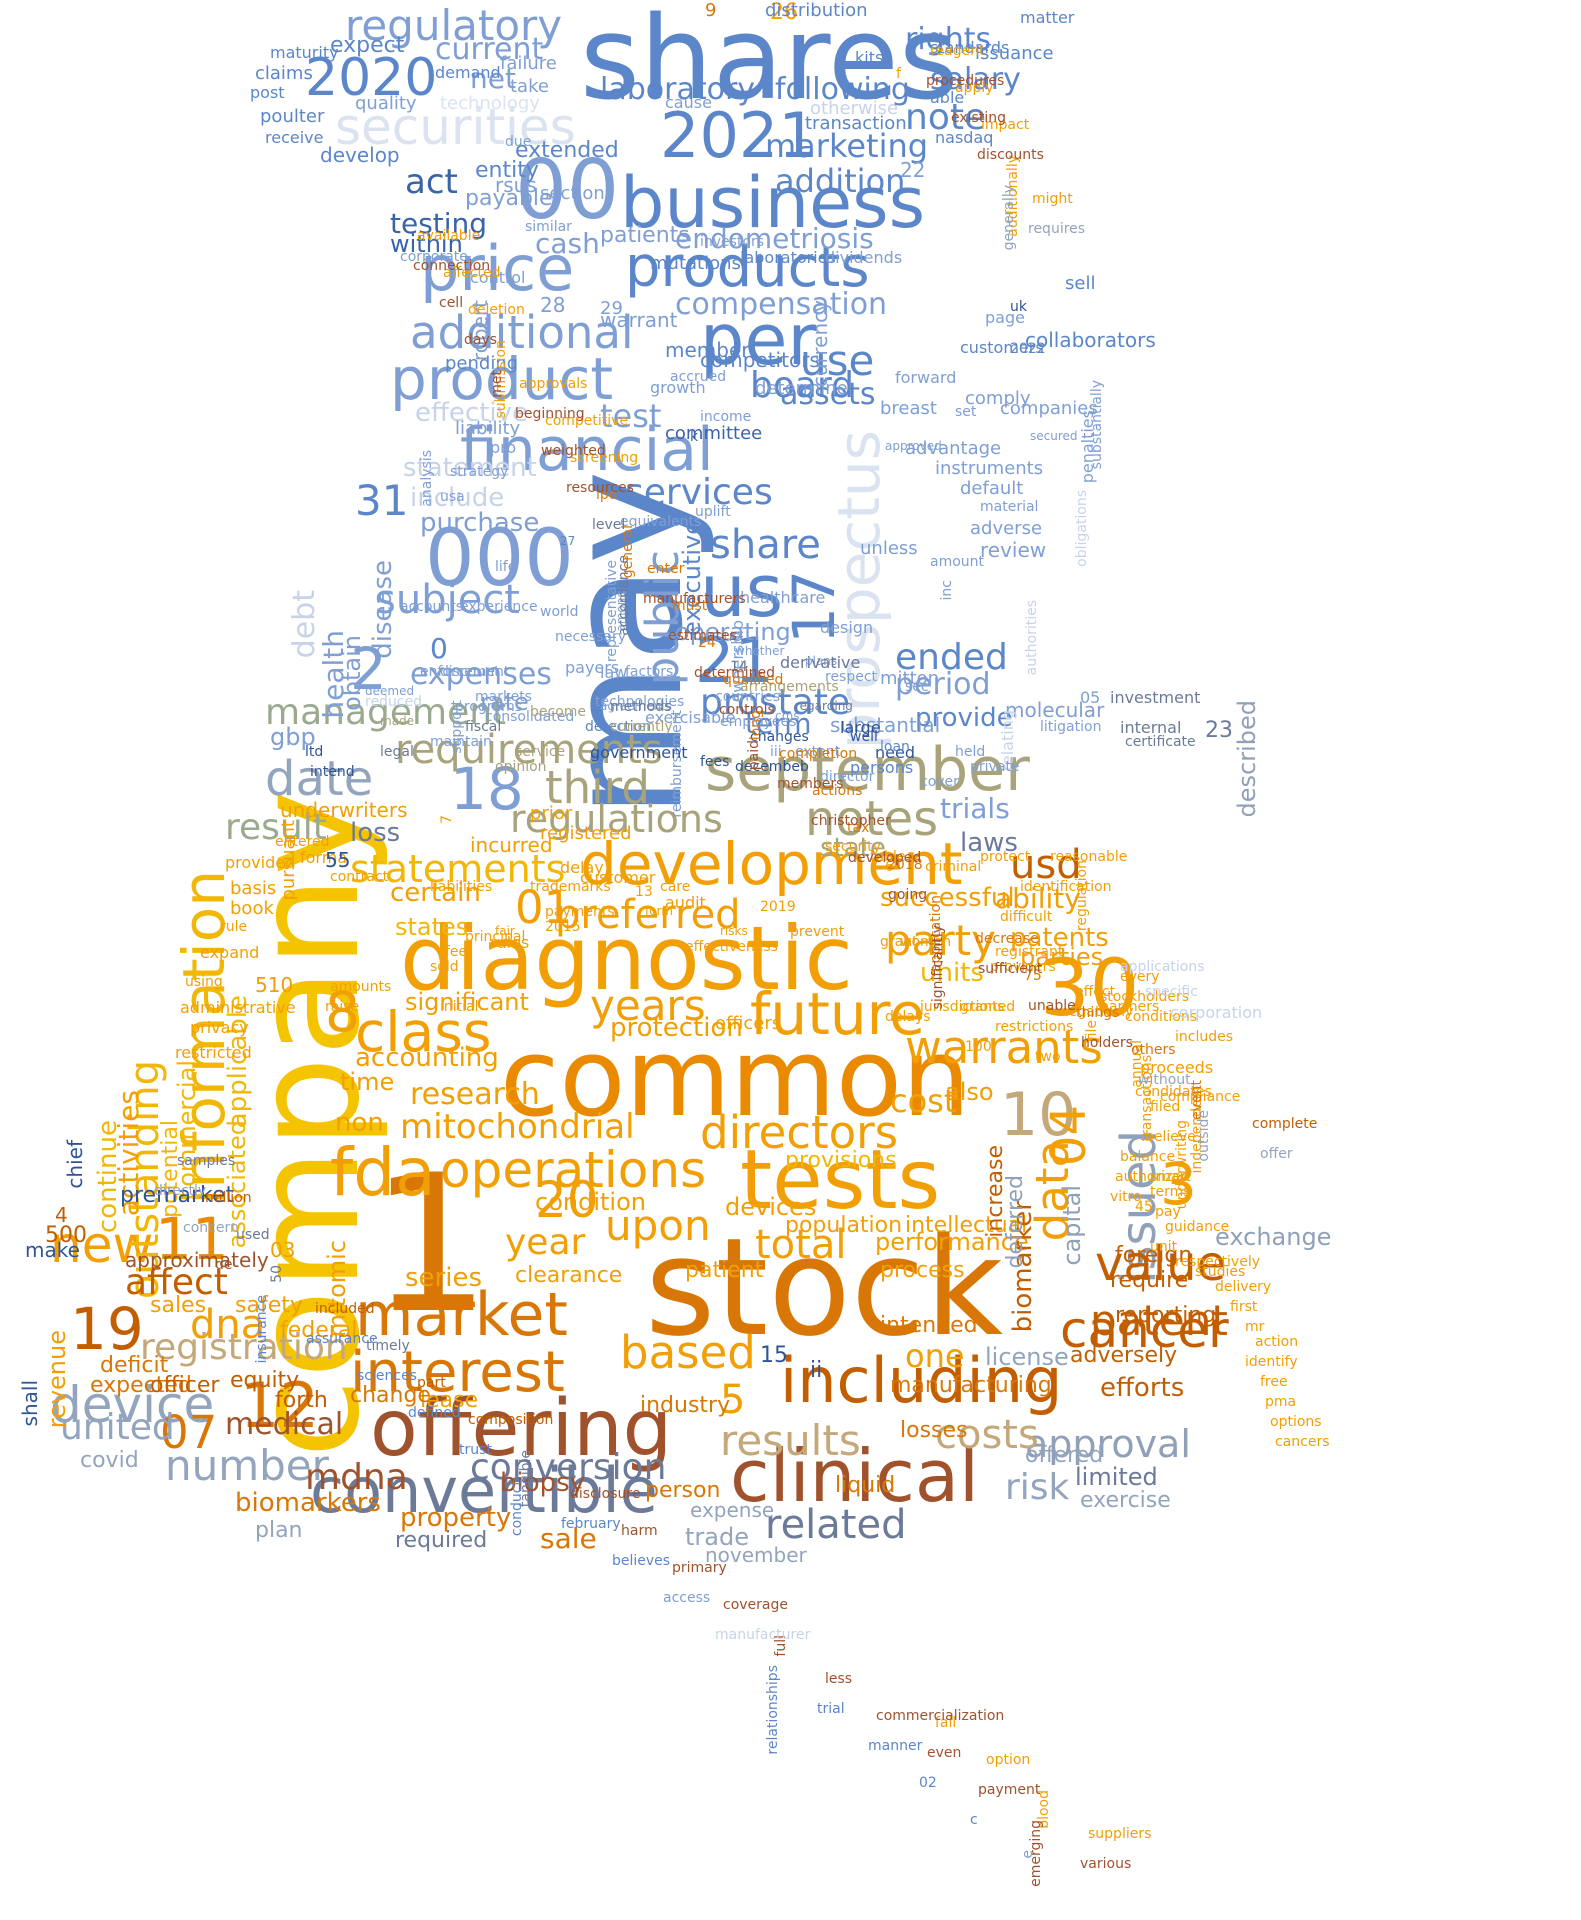  I want to click on word-every-437: every, so click(1140, 977).